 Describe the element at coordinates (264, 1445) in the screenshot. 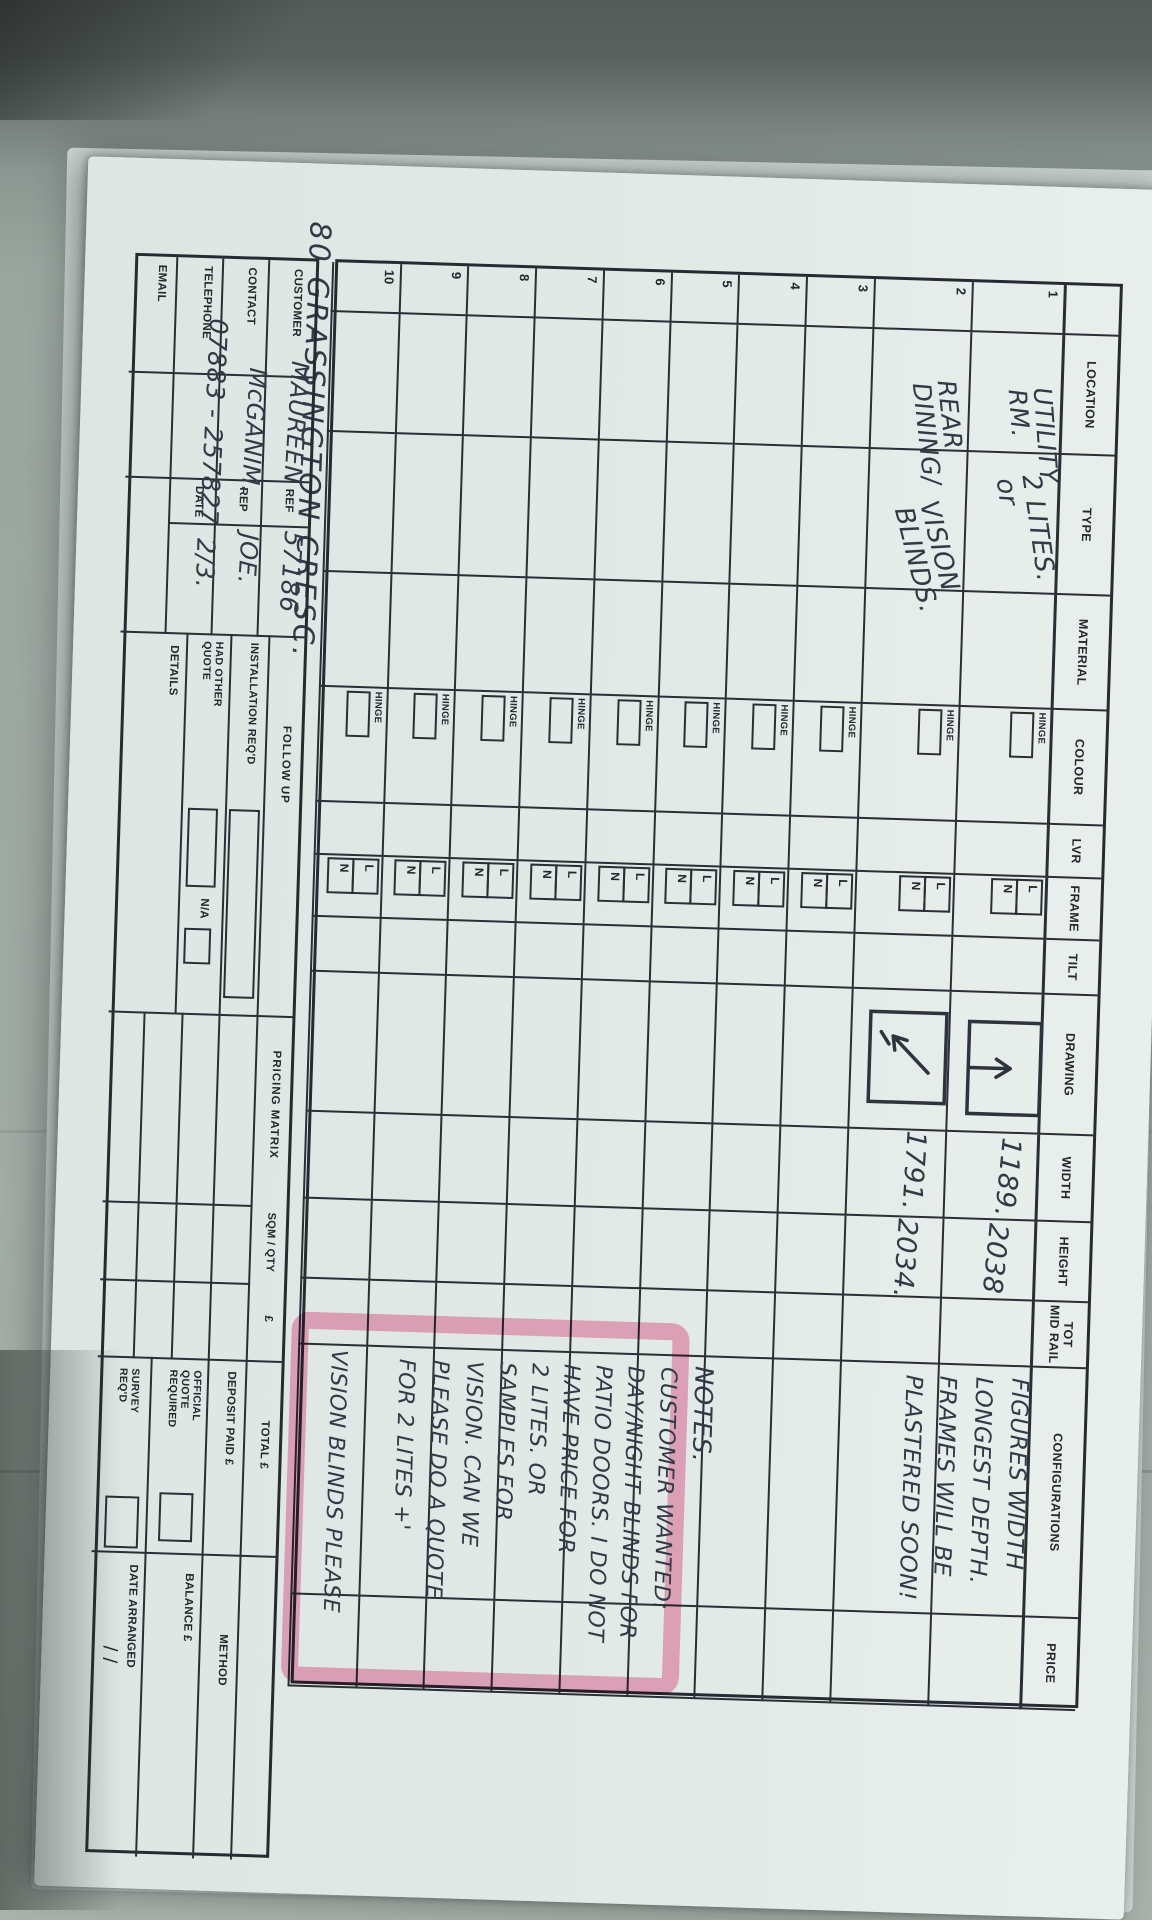

I see `total-label: TOTAL £` at that location.